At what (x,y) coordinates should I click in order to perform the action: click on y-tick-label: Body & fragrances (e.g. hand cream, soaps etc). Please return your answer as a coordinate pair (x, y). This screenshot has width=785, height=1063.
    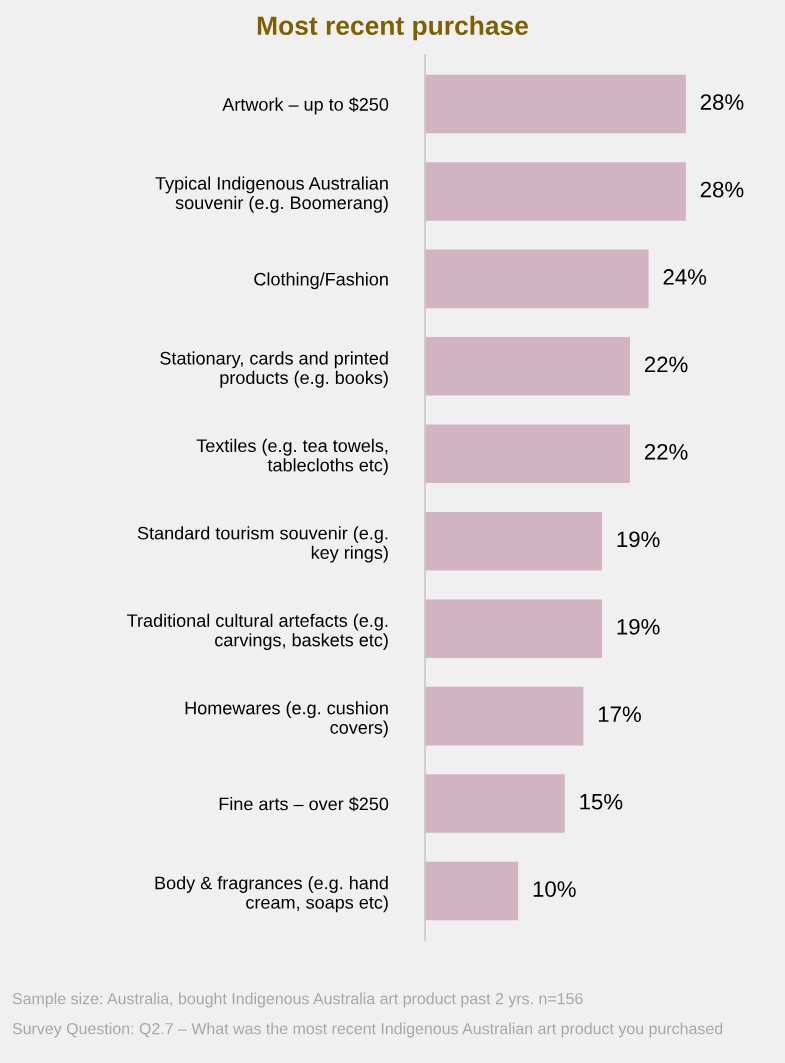
    Looking at the image, I should click on (271, 894).